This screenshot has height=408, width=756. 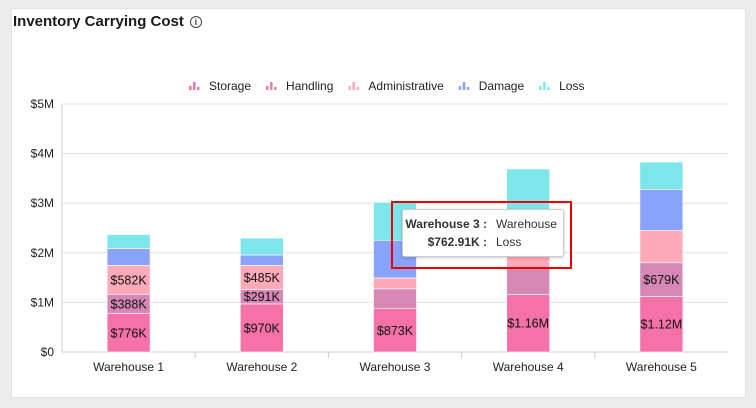 What do you see at coordinates (526, 224) in the screenshot?
I see `tooltip-value-1: Warehouse` at bounding box center [526, 224].